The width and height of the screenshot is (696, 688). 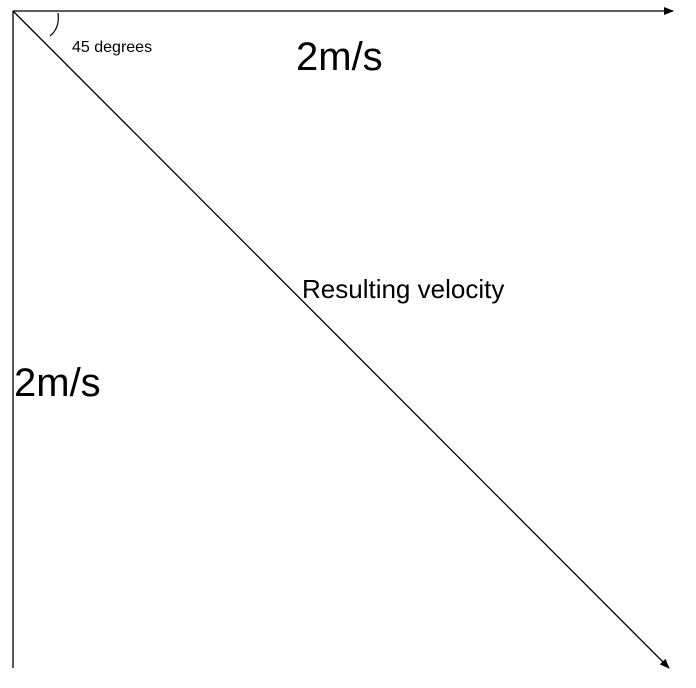 What do you see at coordinates (339, 57) in the screenshot?
I see `horizontal-label: 2m/s` at bounding box center [339, 57].